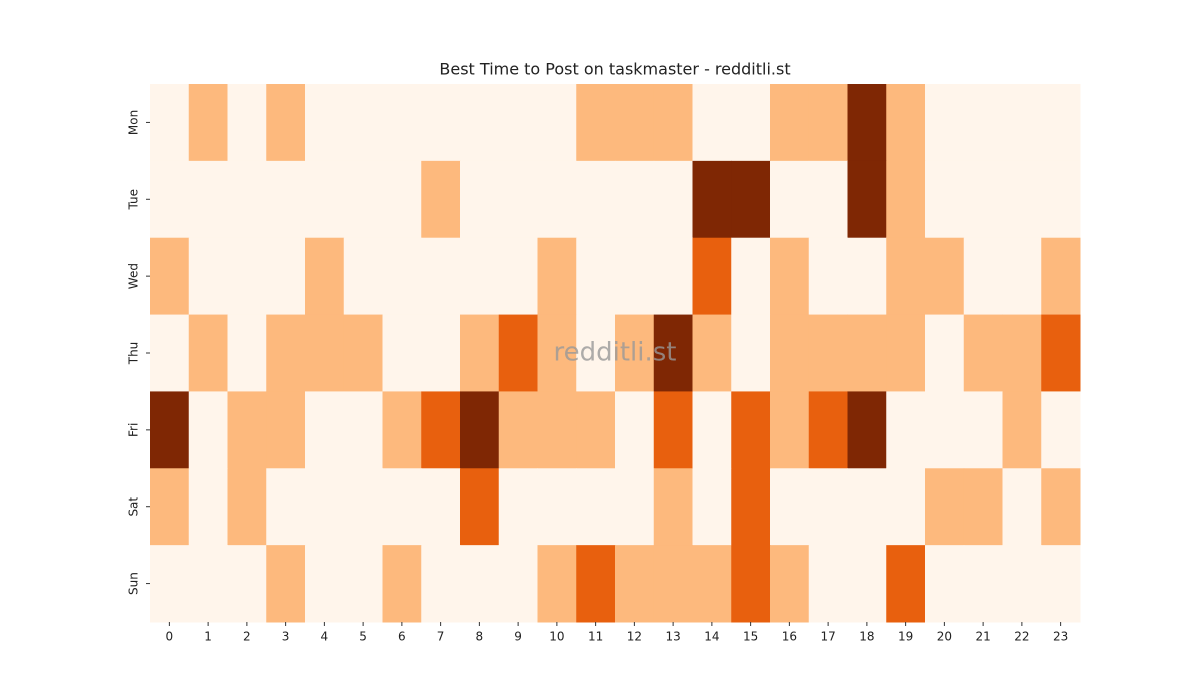  Describe the element at coordinates (286, 637) in the screenshot. I see `x-tick-label: 3` at that location.